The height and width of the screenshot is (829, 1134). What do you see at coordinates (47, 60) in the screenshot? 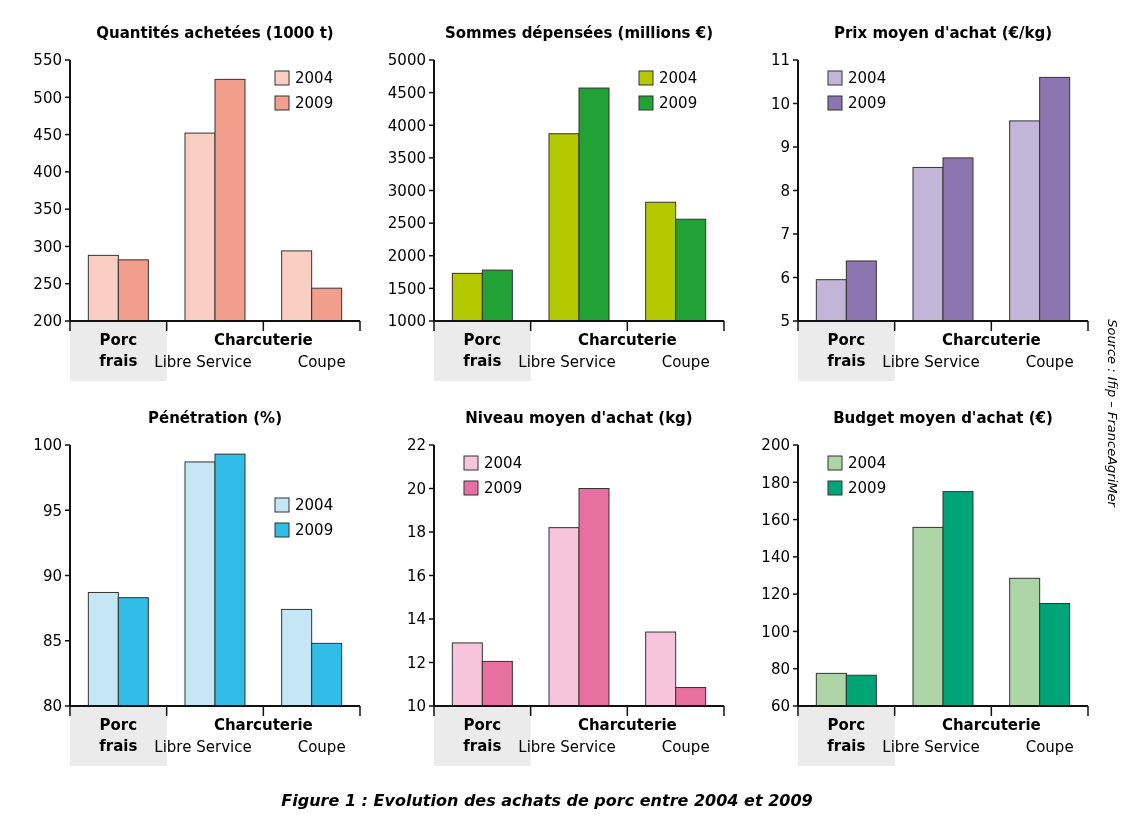
I see `y-tick-label: 550` at bounding box center [47, 60].